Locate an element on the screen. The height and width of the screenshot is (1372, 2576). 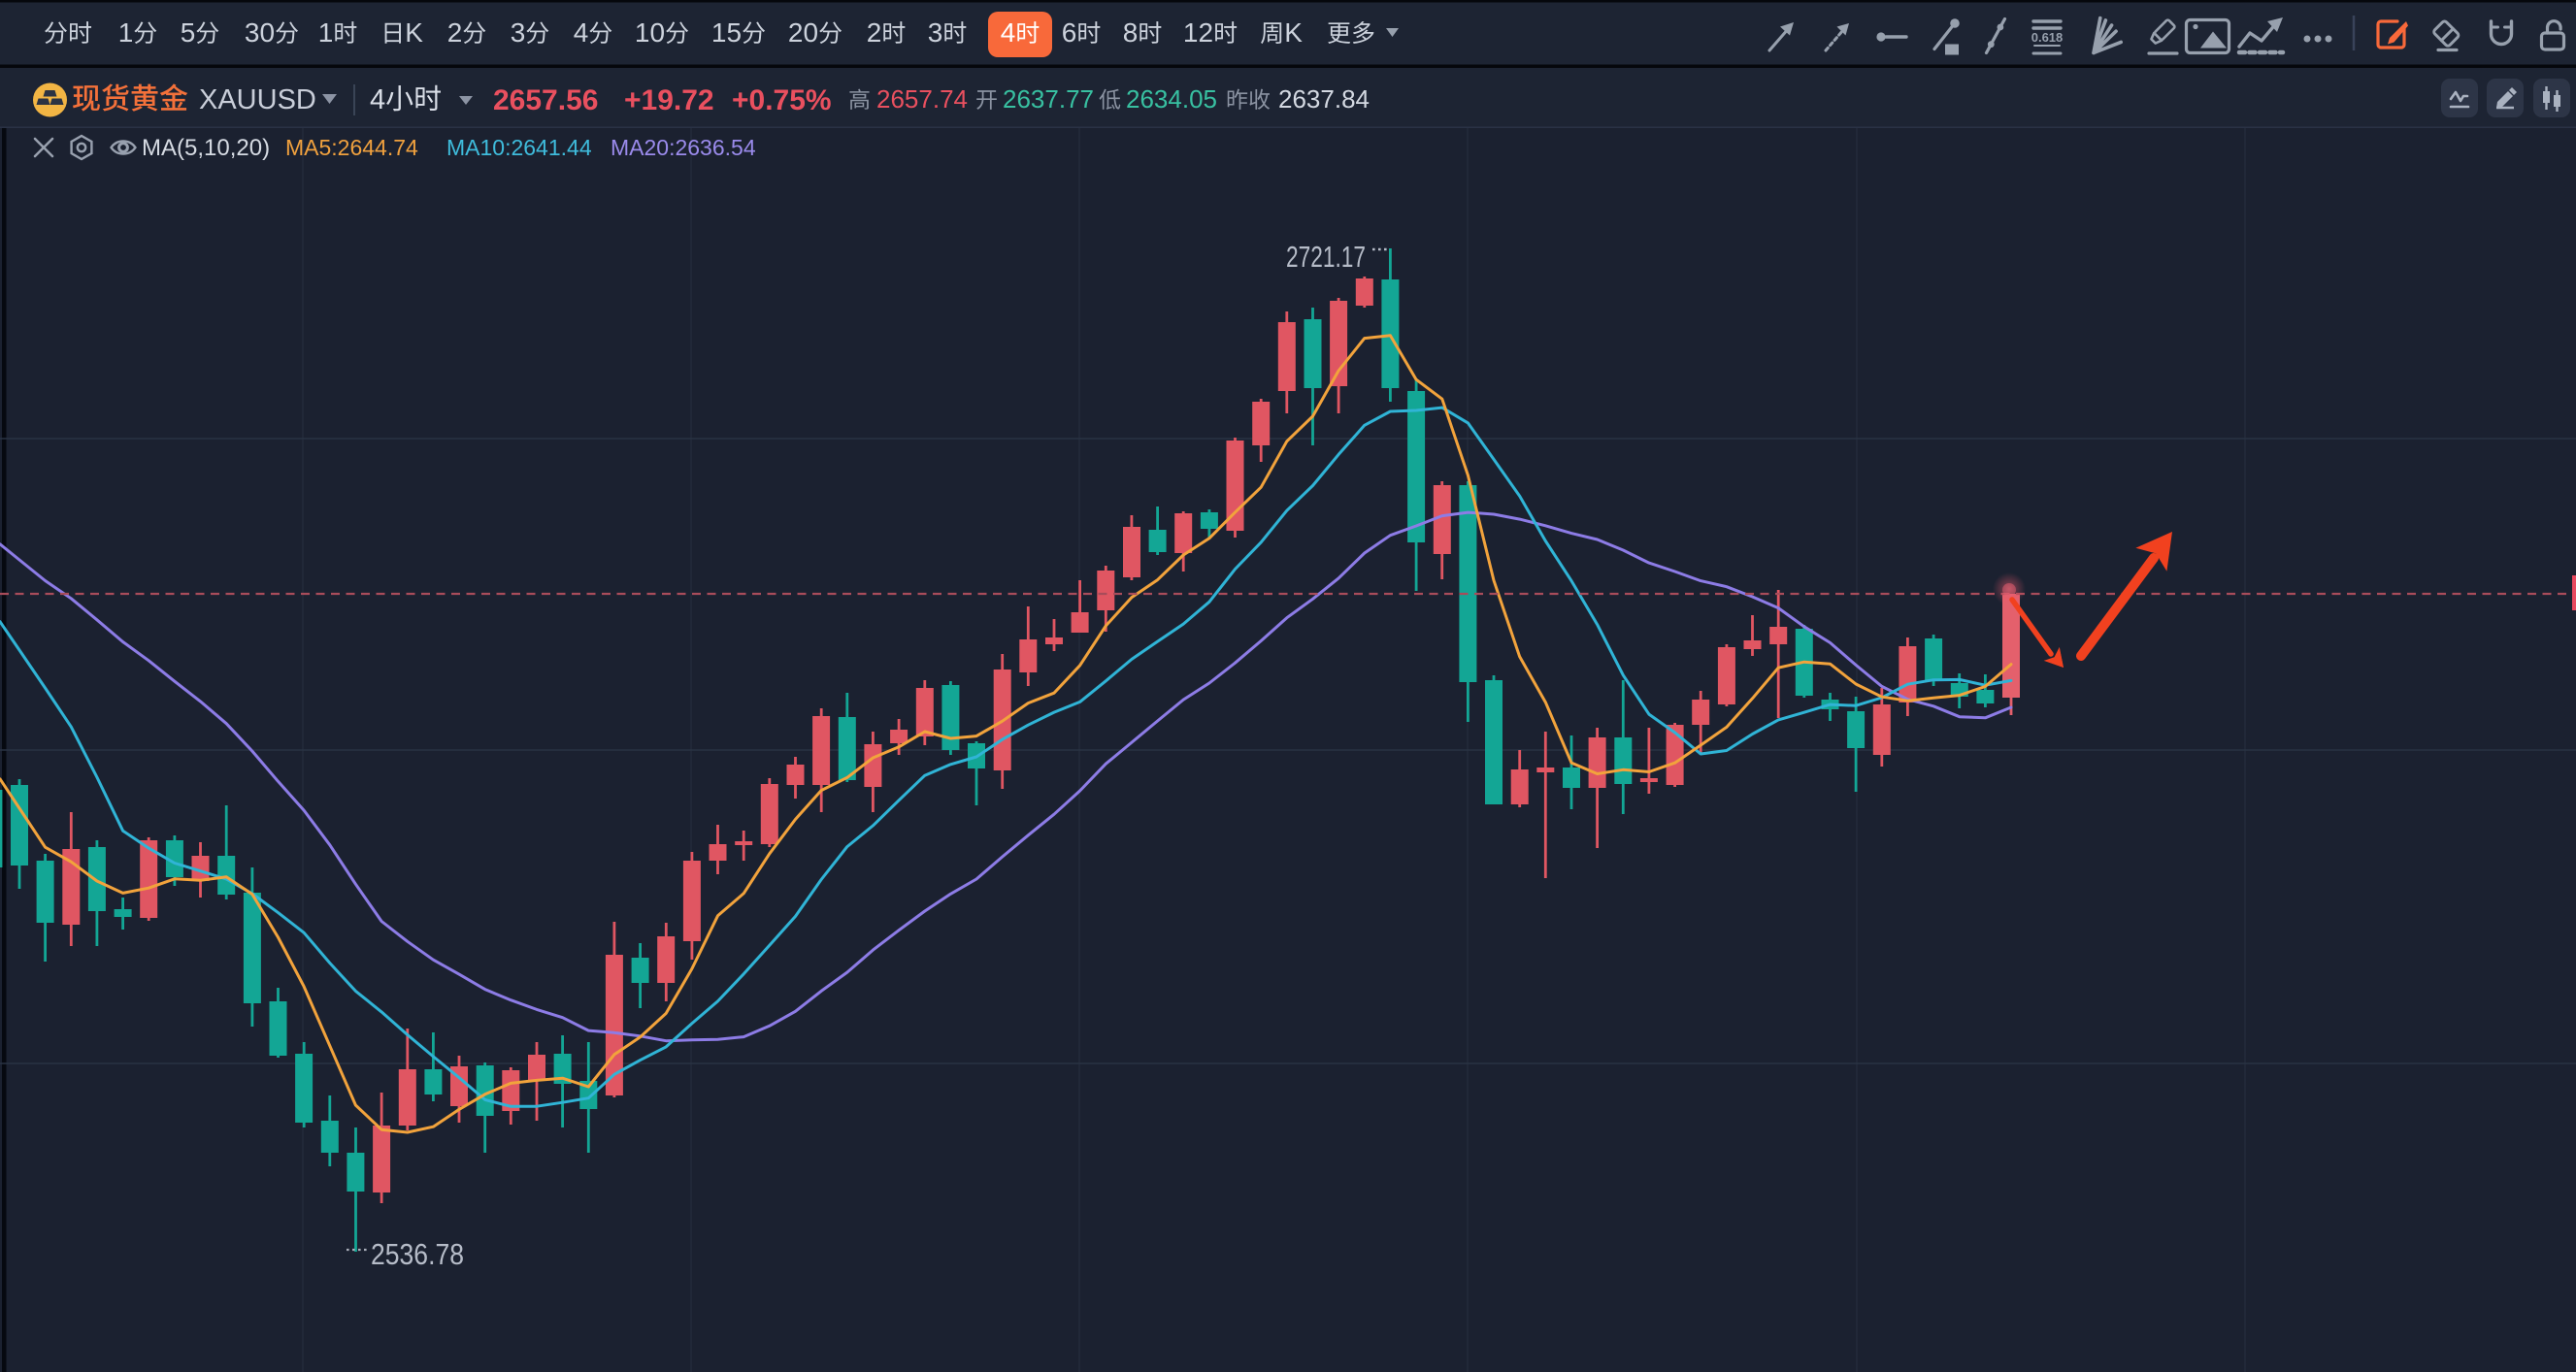
svg-text: 2657.56 is located at coordinates (545, 100).